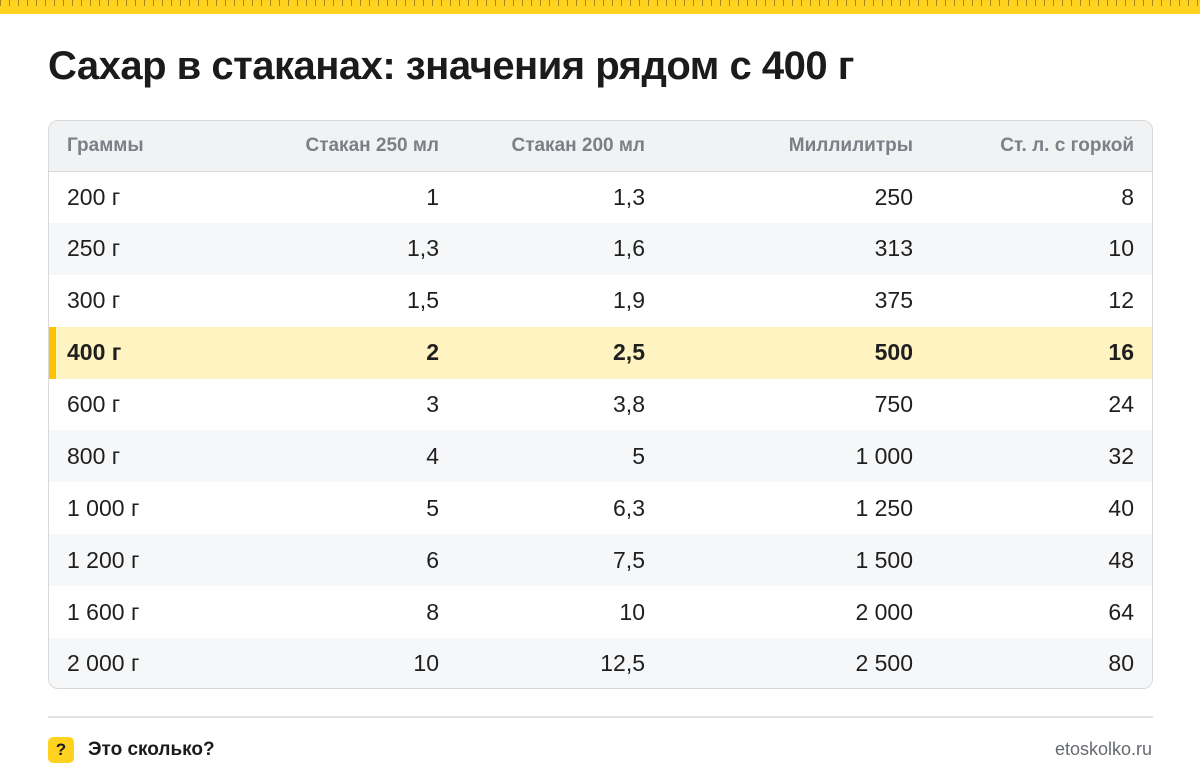 Image resolution: width=1200 pixels, height=781 pixels. Describe the element at coordinates (432, 196) in the screenshot. I see `cell-glass-250: 1` at that location.